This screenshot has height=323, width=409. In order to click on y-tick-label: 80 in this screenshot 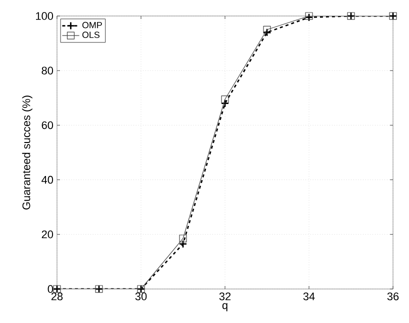, I will do `click(48, 70)`.